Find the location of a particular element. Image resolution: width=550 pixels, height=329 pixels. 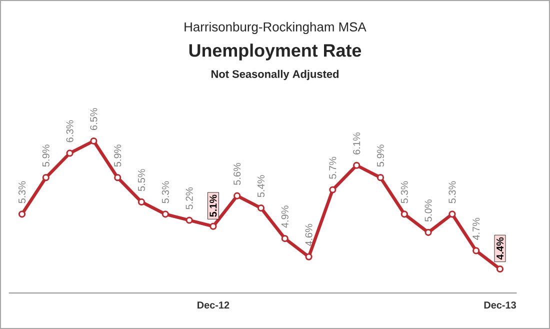

data-label: 4.7% is located at coordinates (476, 229).